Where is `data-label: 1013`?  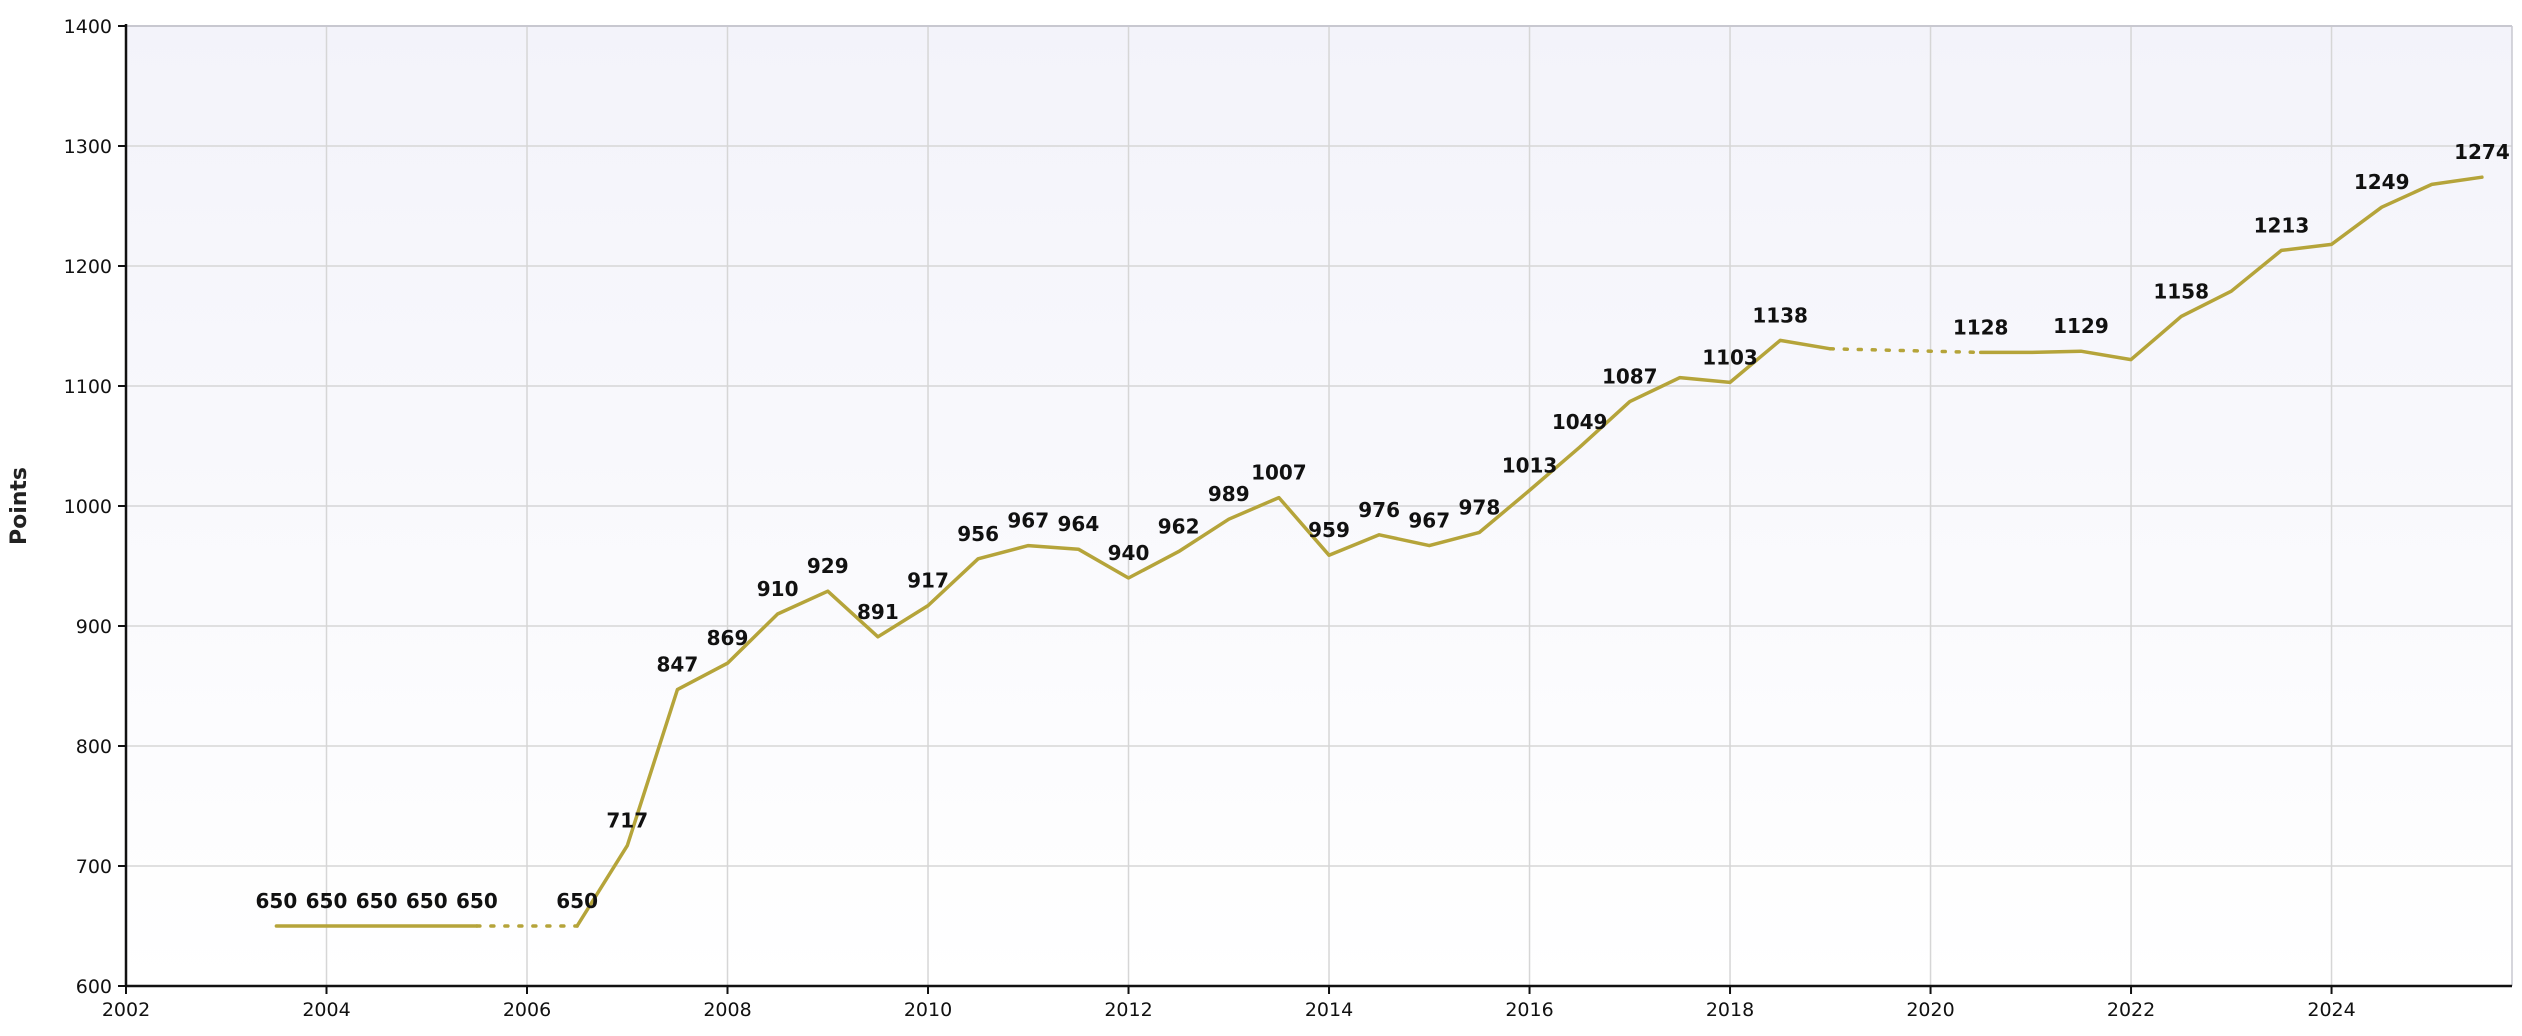
data-label: 1013 is located at coordinates (1530, 465).